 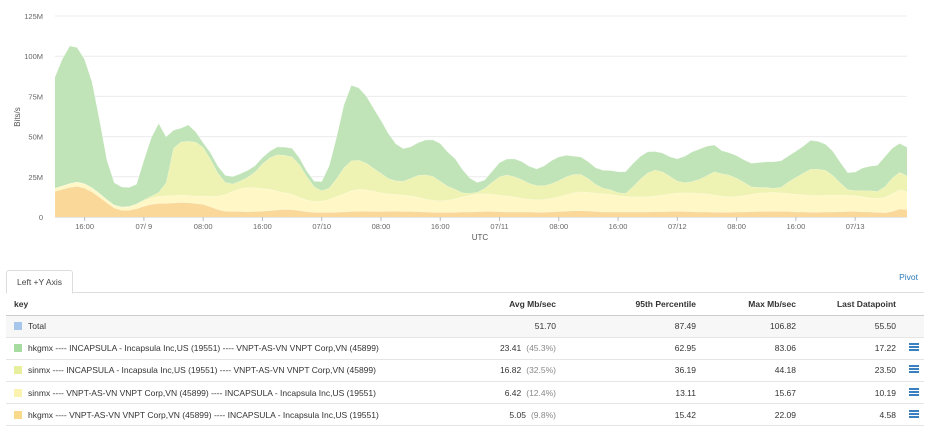 I want to click on x-tick-label: 07/ 9, so click(x=144, y=226).